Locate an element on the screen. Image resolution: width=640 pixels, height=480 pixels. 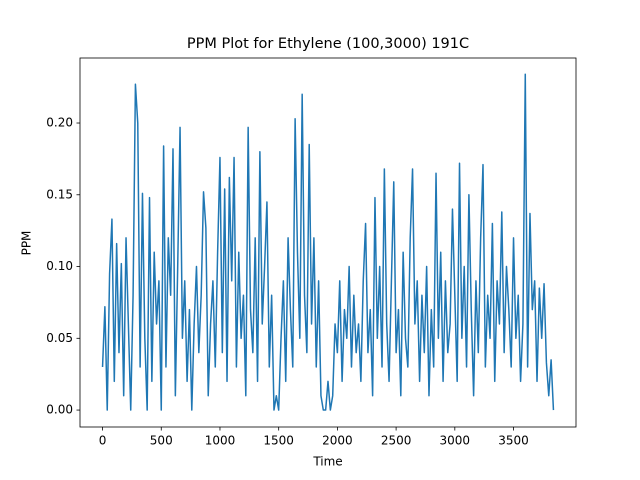
y-tick-label: 0.20 is located at coordinates (59, 123).